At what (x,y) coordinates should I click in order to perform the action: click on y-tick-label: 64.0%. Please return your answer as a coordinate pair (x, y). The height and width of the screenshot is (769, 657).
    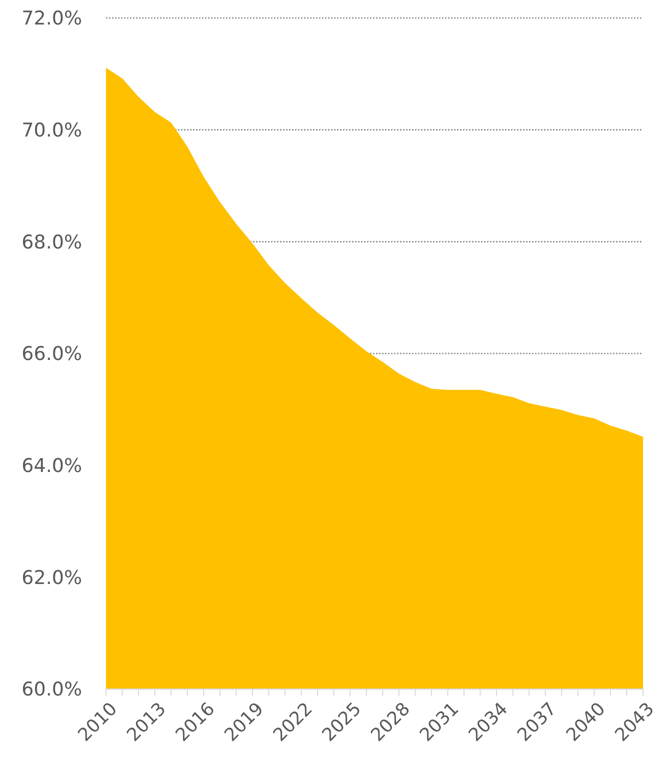
    Looking at the image, I should click on (52, 465).